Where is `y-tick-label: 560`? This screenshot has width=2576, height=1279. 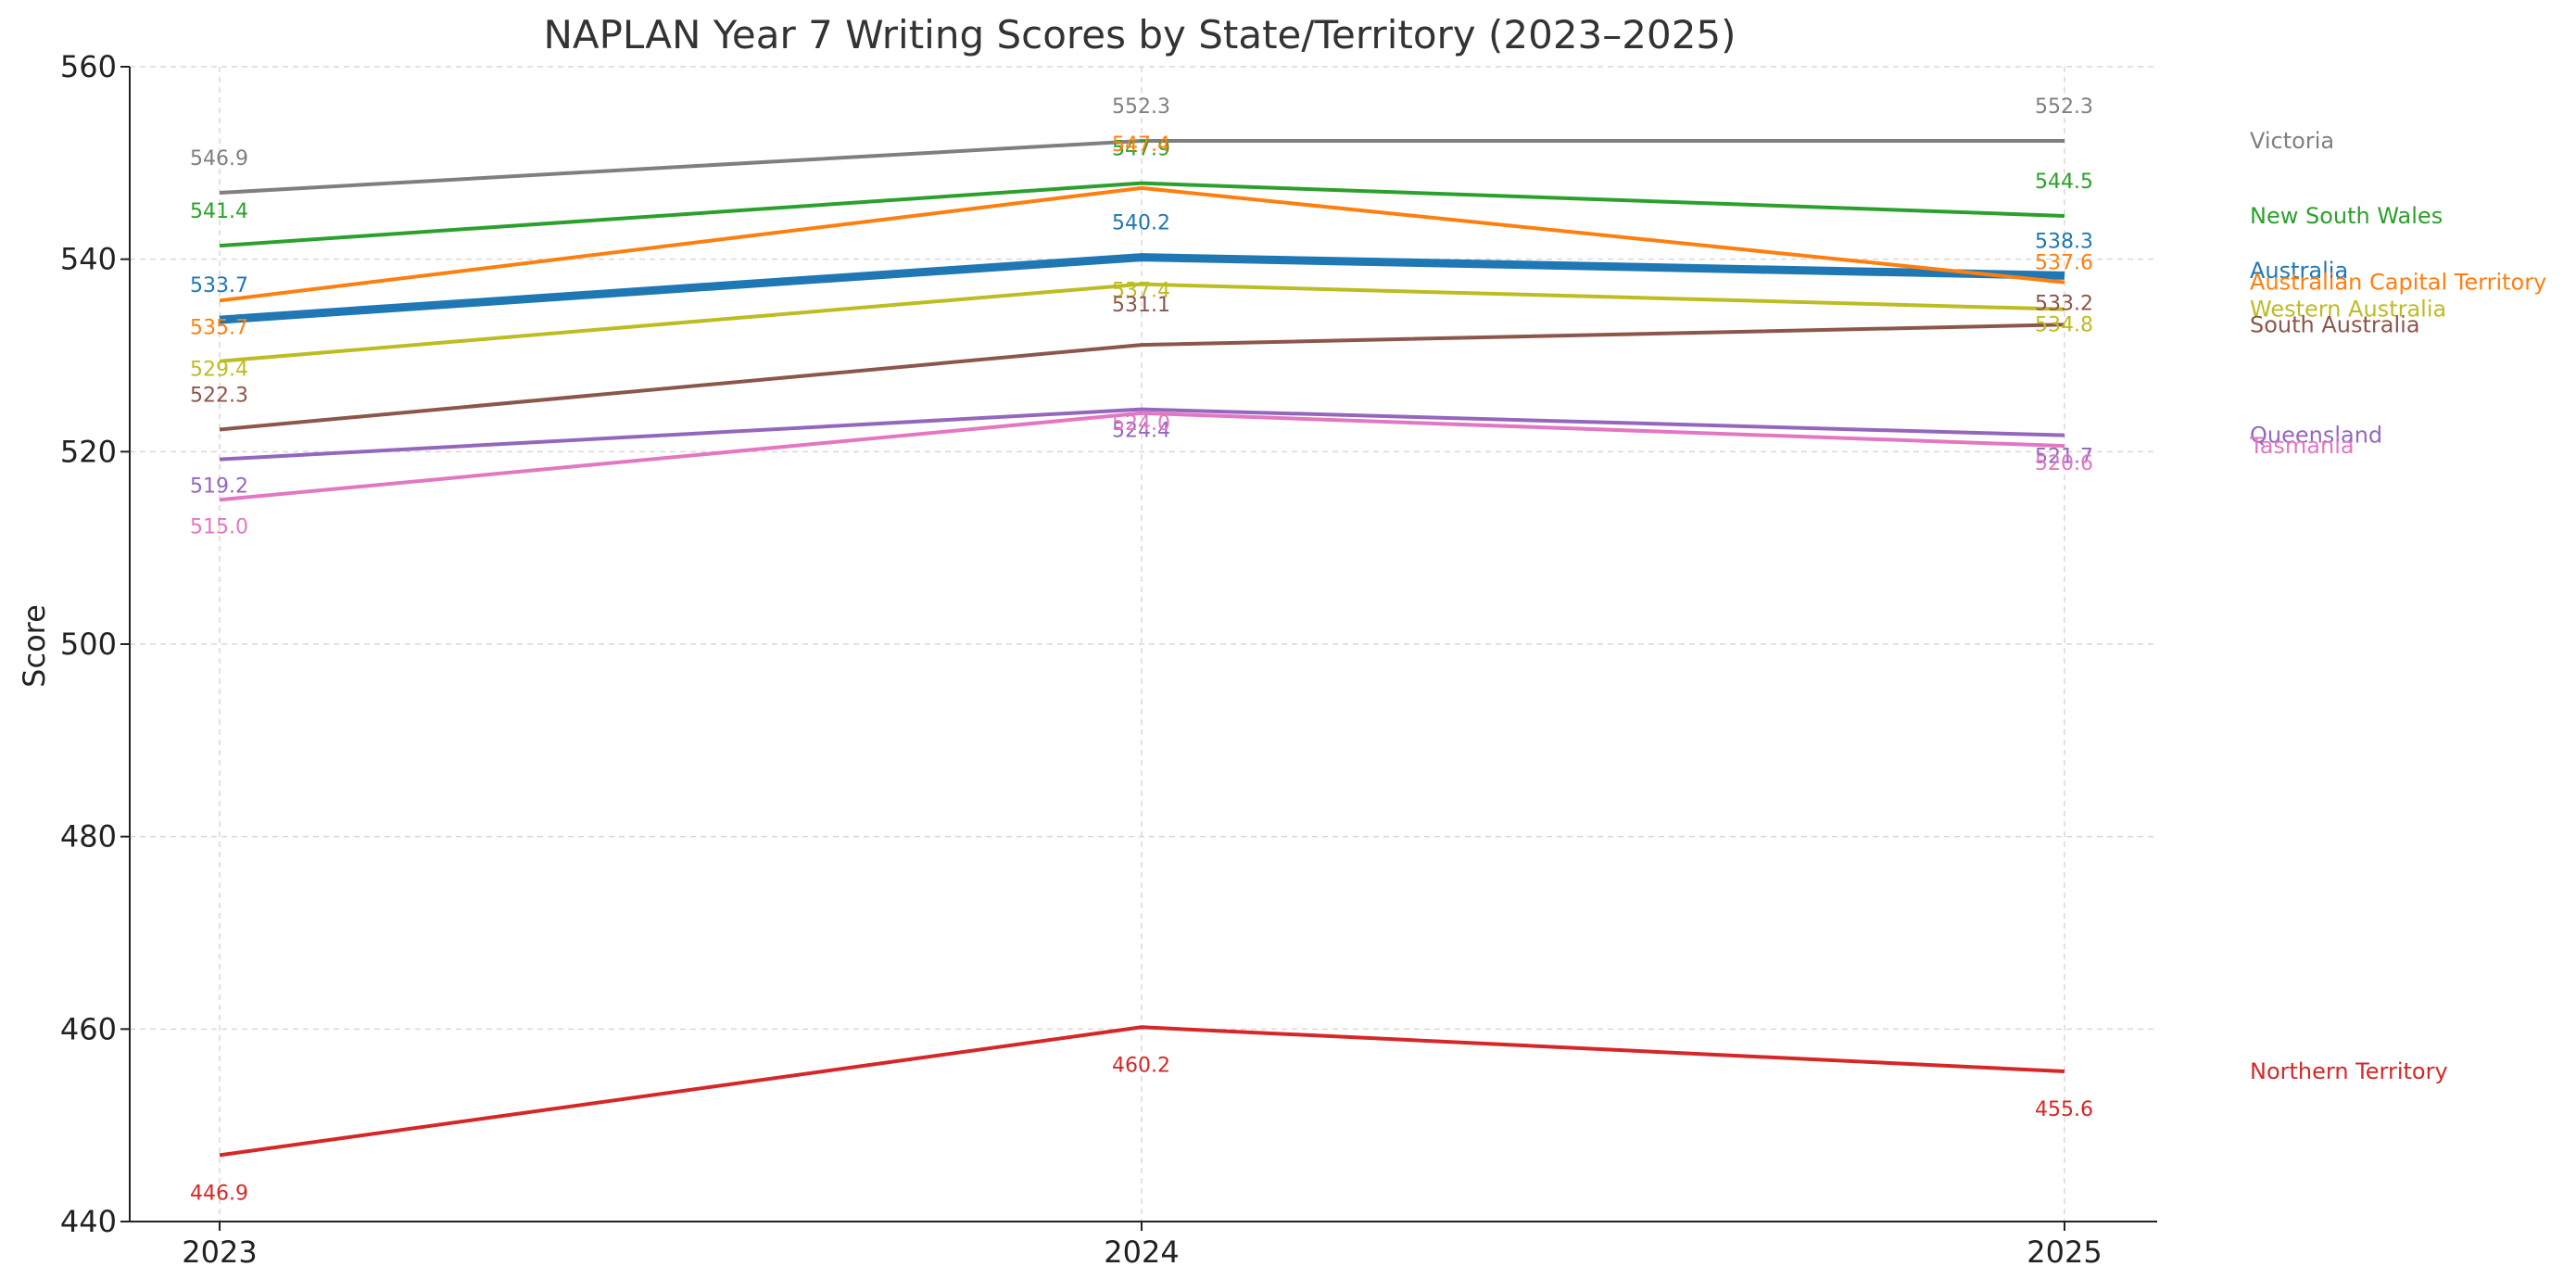 y-tick-label: 560 is located at coordinates (88, 66).